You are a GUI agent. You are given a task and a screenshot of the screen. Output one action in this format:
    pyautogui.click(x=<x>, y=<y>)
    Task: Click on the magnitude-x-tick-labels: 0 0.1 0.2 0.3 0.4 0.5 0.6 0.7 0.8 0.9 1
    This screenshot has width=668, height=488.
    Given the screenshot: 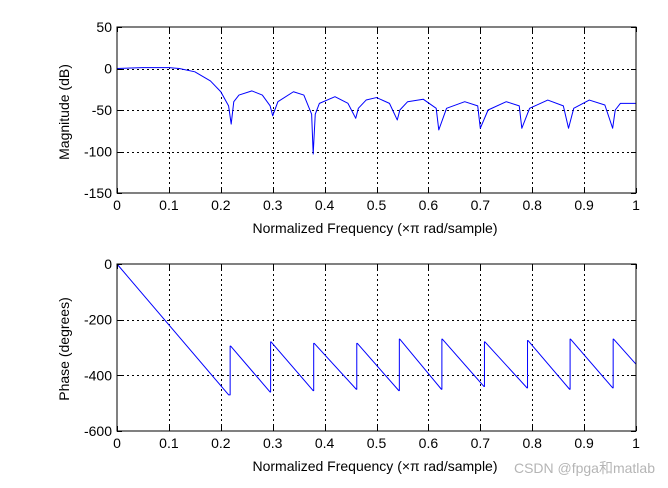 What is the action you would take?
    pyautogui.click(x=376, y=205)
    